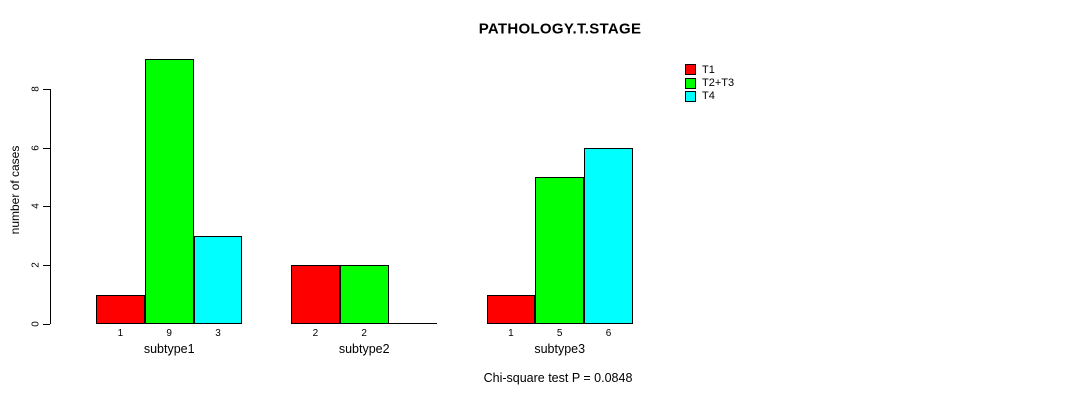 The image size is (1090, 400). What do you see at coordinates (608, 333) in the screenshot?
I see `bar-value-label: 6` at bounding box center [608, 333].